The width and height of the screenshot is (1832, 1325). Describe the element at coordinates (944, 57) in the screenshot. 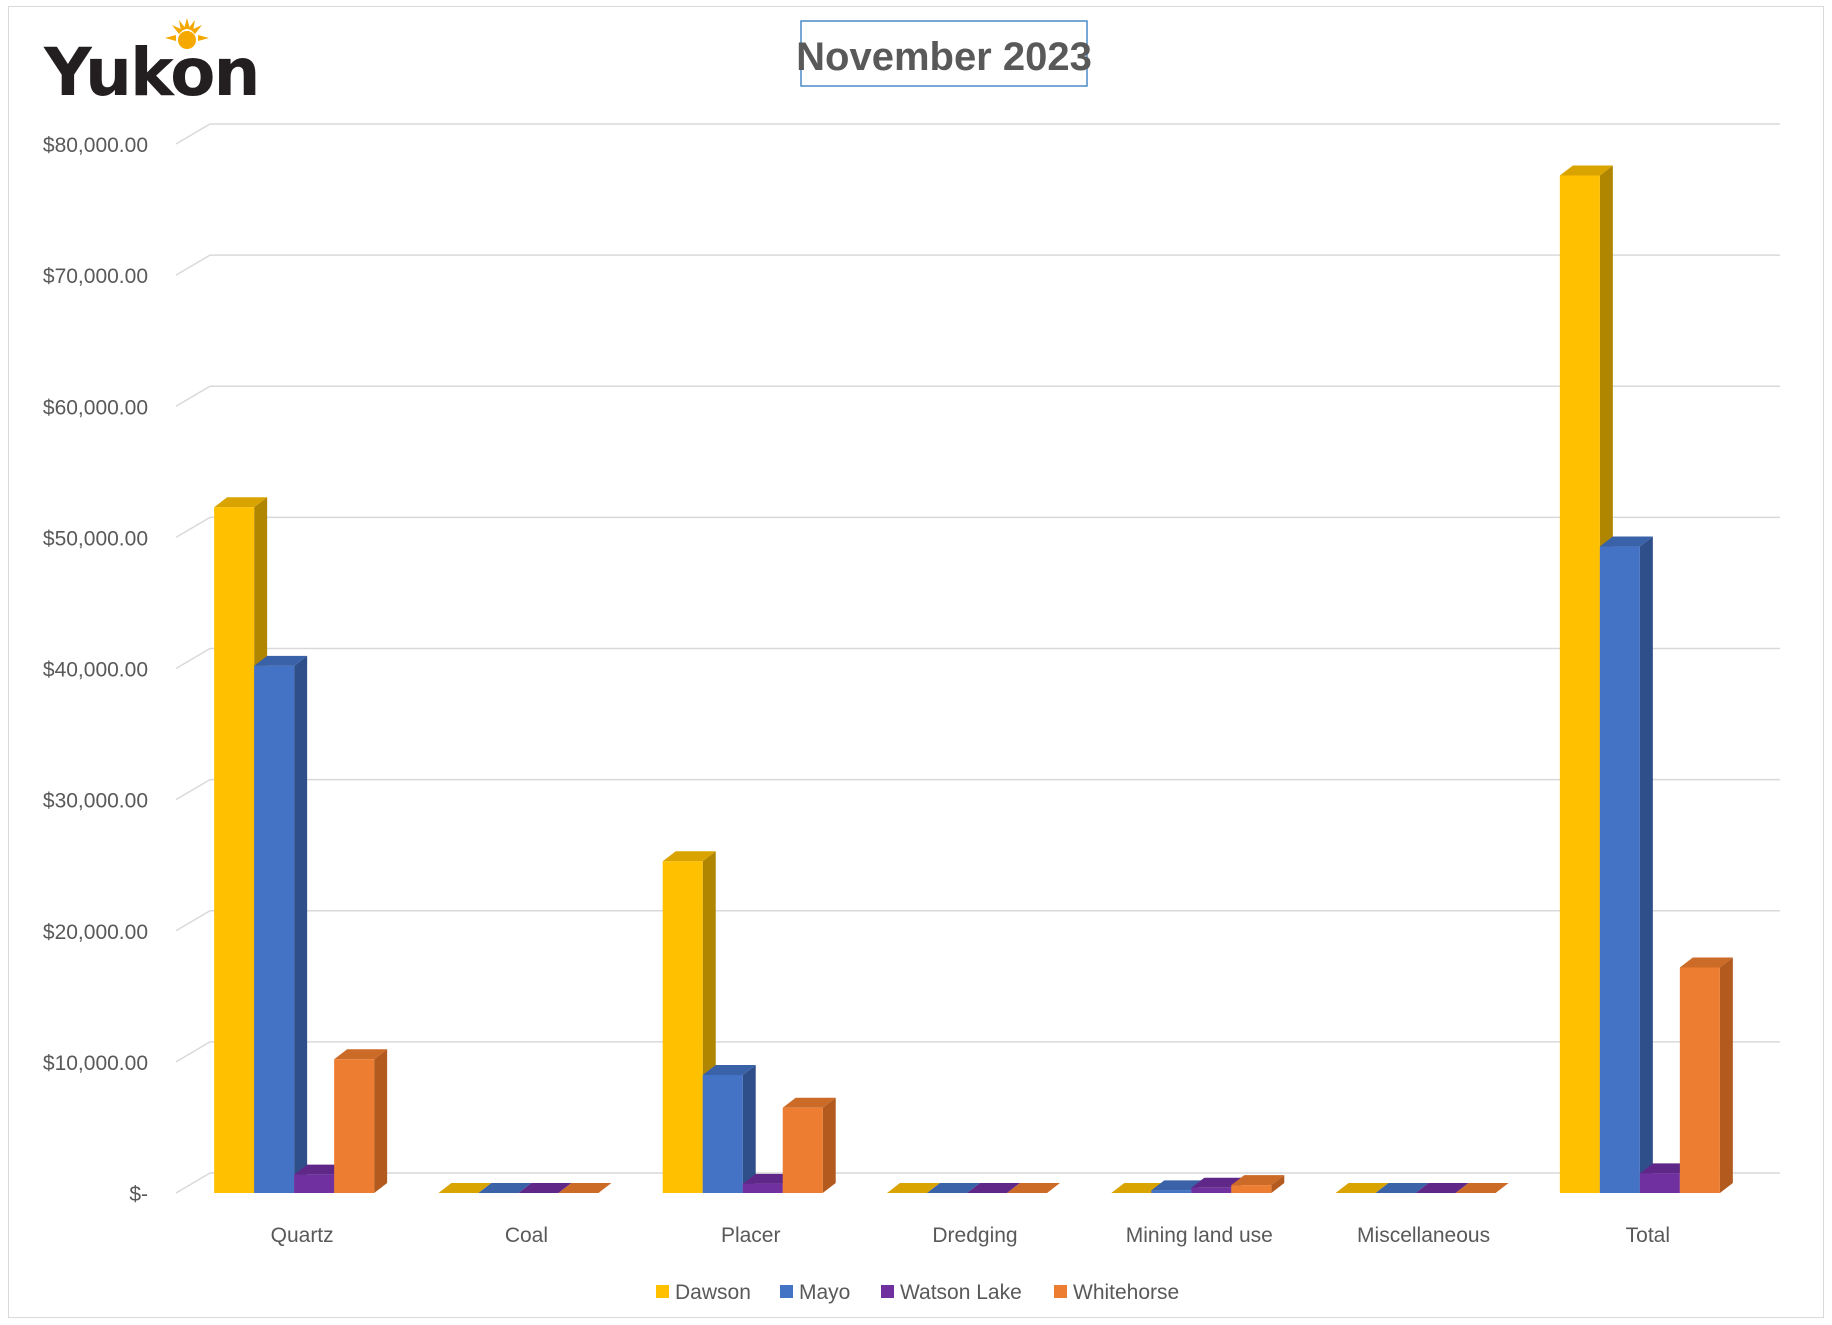

I see `chart-title: November 2023` at that location.